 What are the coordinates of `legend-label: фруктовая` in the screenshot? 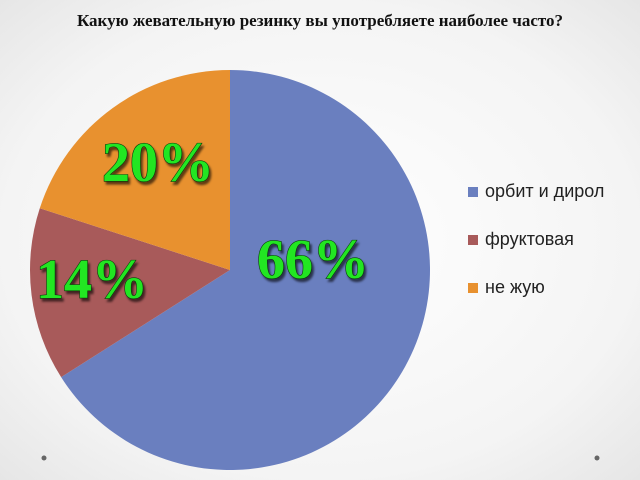 It's located at (529, 239).